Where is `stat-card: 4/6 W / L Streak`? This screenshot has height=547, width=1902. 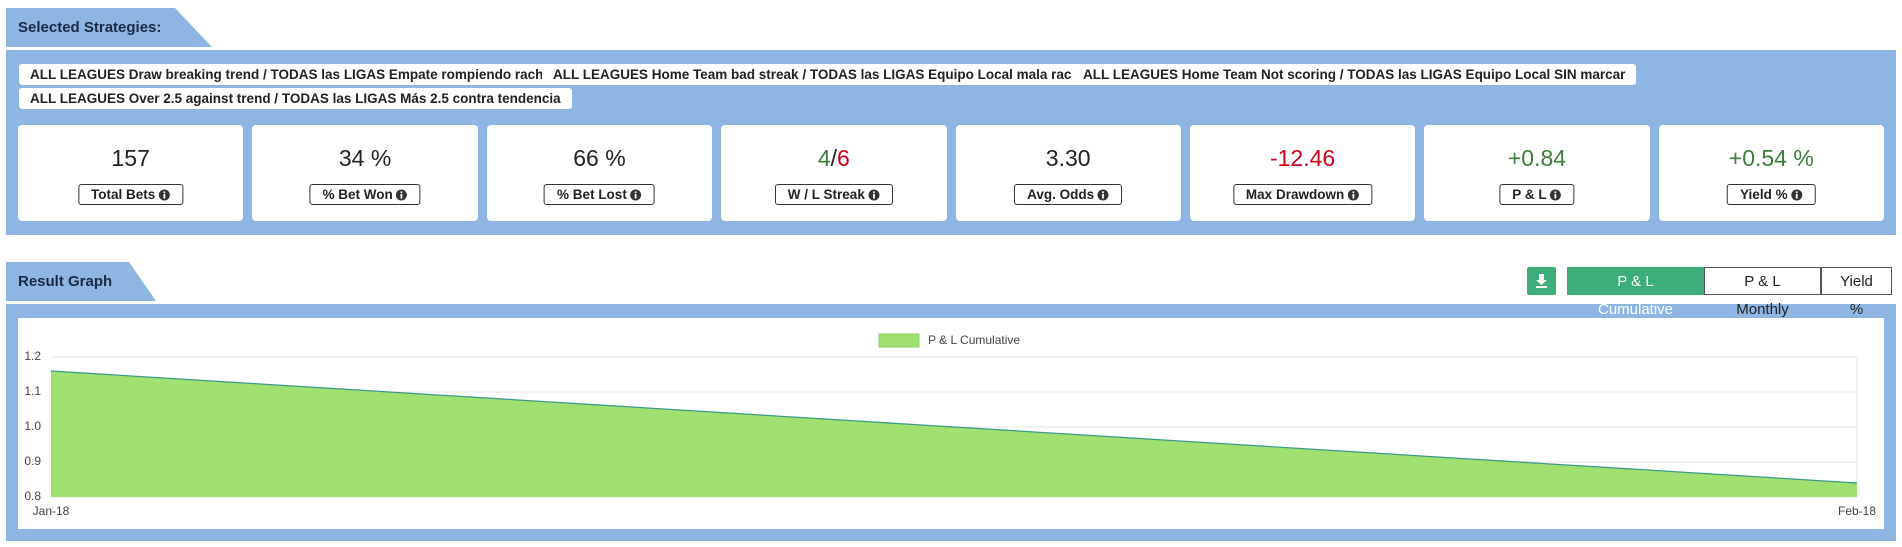
stat-card: 4/6 W / L Streak is located at coordinates (834, 173).